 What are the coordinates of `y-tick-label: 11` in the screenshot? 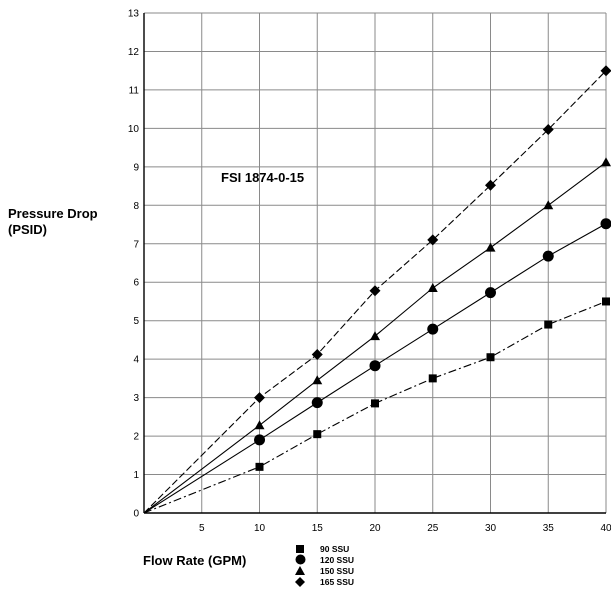 It's located at (134, 90).